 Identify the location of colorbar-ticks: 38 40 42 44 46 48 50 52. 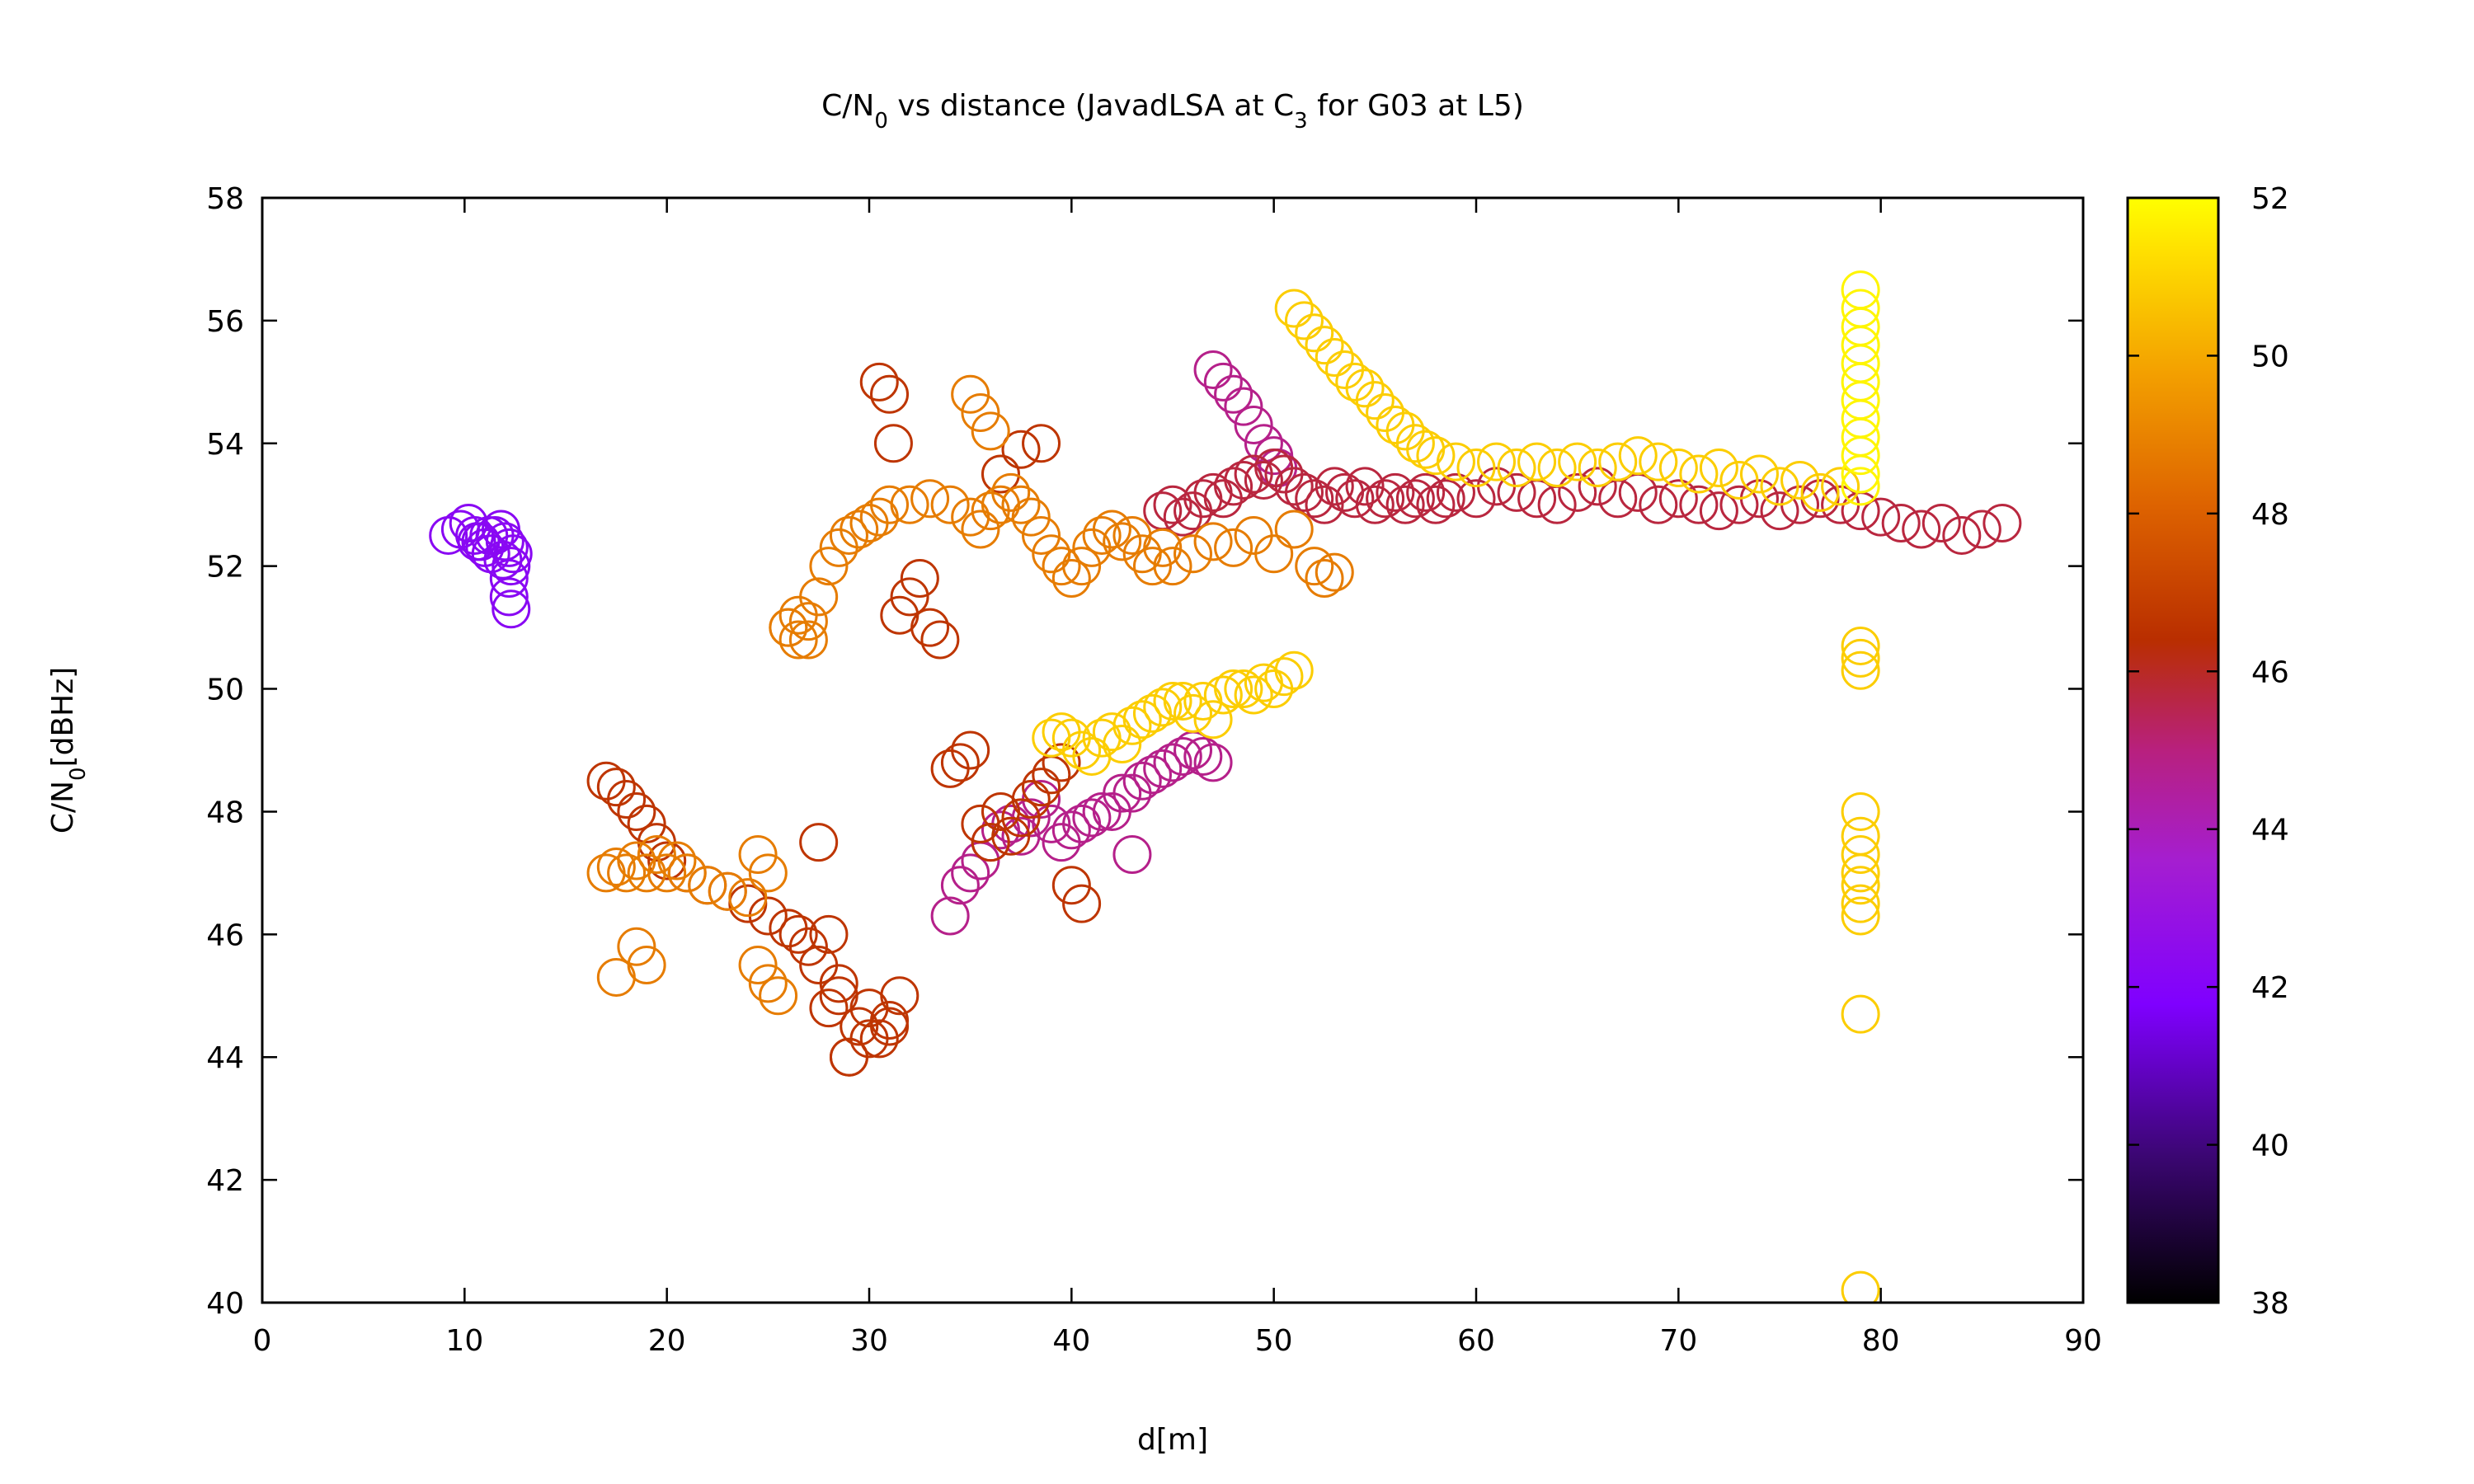
(2208, 751).